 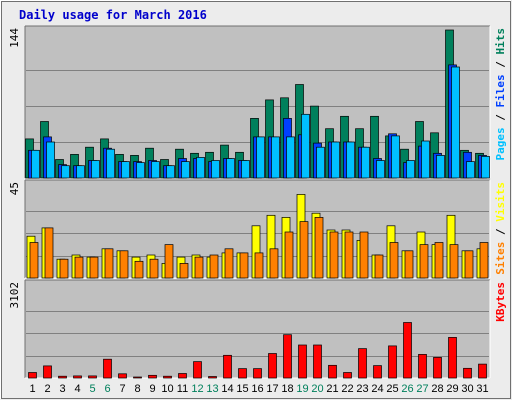 What do you see at coordinates (14, 295) in the screenshot?
I see `max-label-kbytes: 3102` at bounding box center [14, 295].